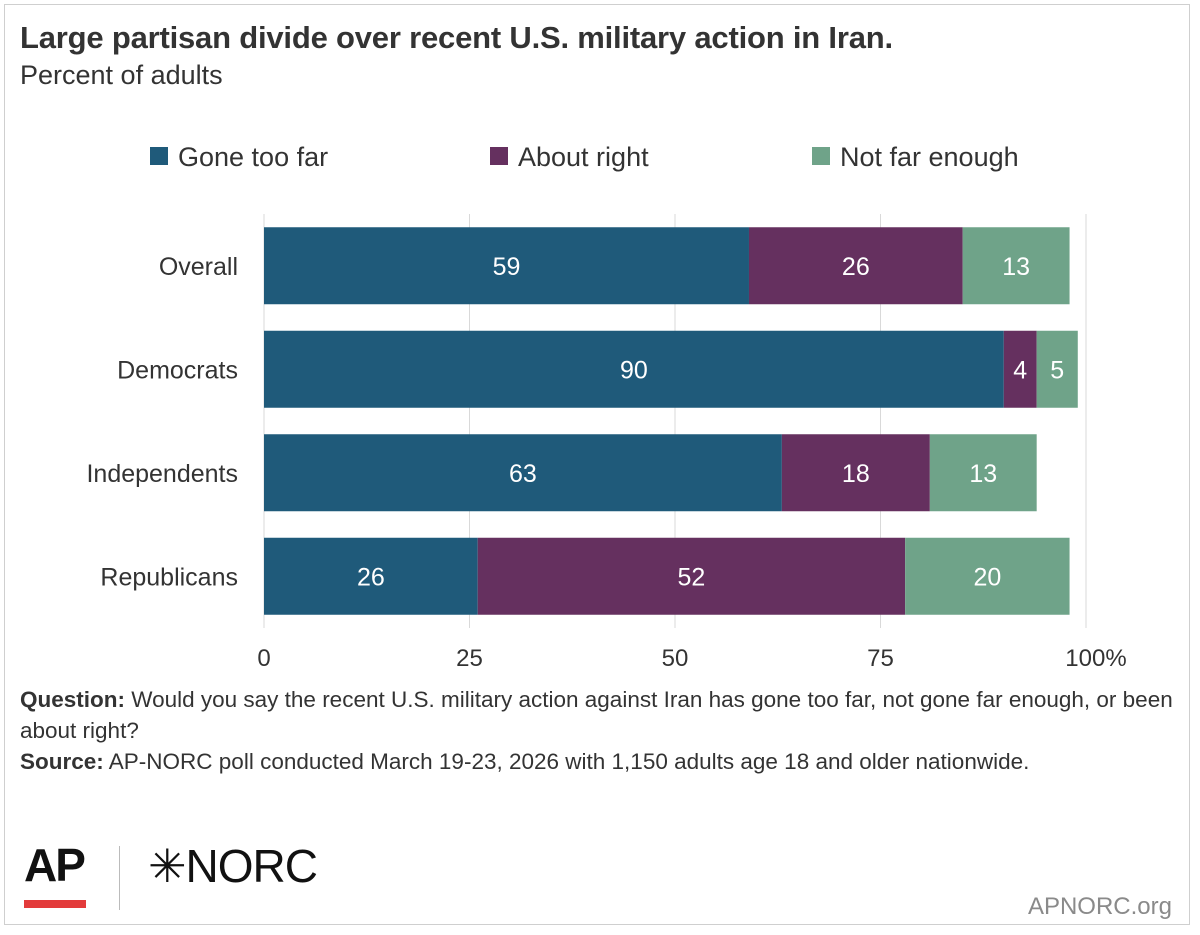 The image size is (1200, 935). I want to click on data-label-3-0: 26, so click(371, 577).